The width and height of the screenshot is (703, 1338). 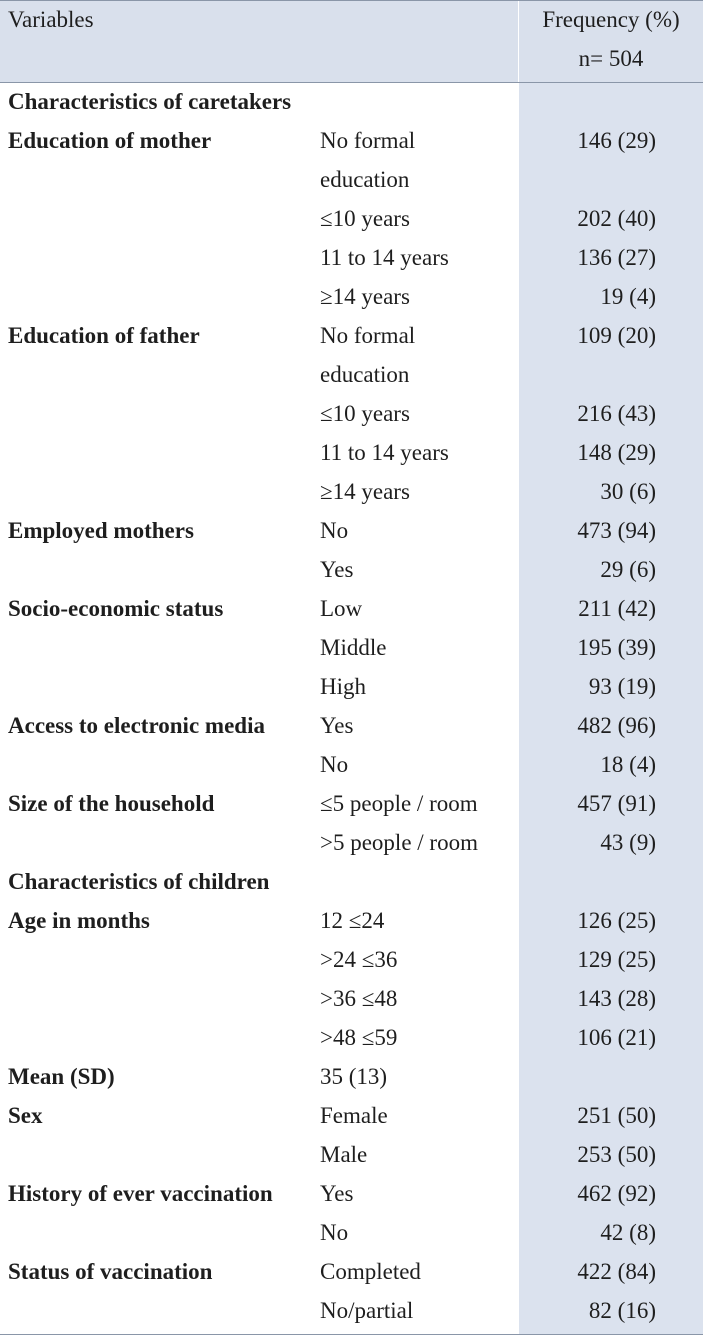 What do you see at coordinates (616, 1037) in the screenshot?
I see `frequency-cell: 106 (21)` at bounding box center [616, 1037].